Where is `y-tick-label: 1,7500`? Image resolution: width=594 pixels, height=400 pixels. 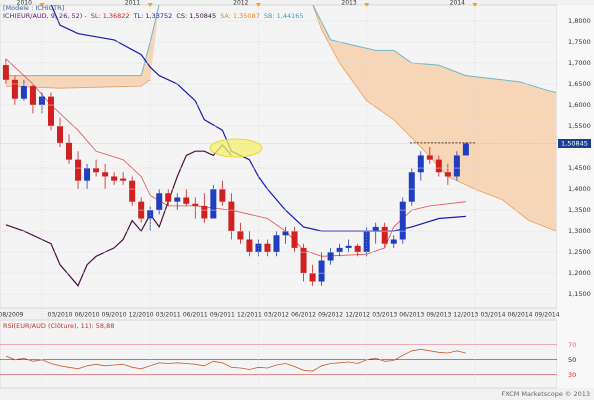
y-tick-label: 1,7500 is located at coordinates (579, 42).